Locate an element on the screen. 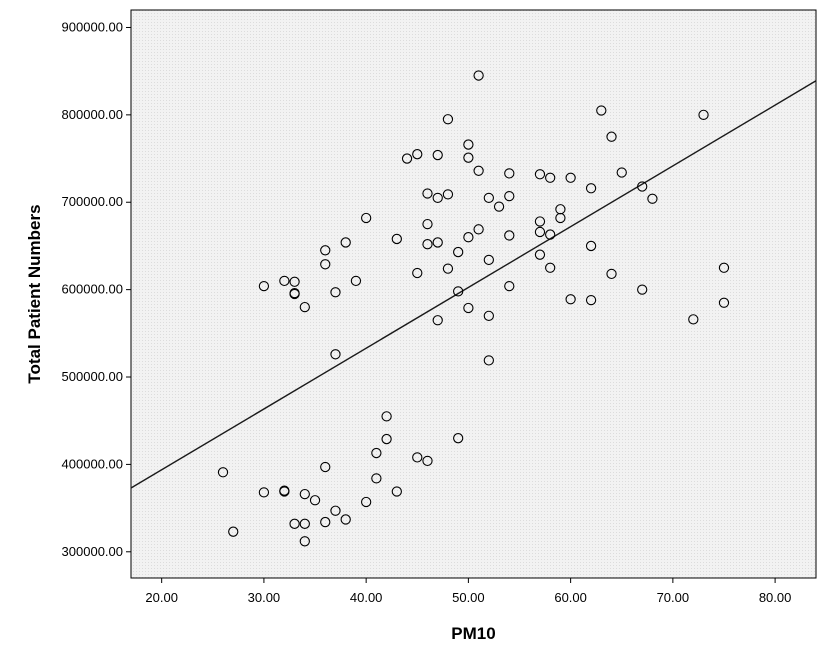 The width and height of the screenshot is (827, 663). y-tick-label: 400000.00 is located at coordinates (92, 463).